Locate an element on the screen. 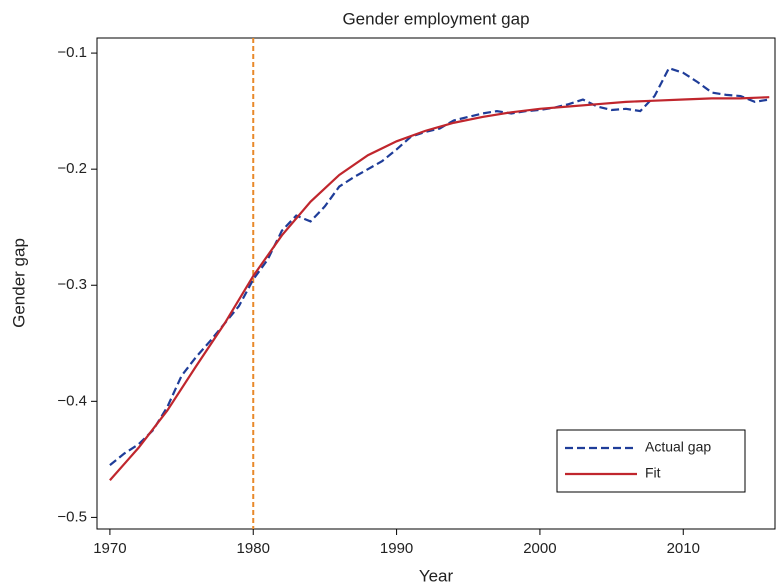  y-axis-label: Gender gap is located at coordinates (18, 283).